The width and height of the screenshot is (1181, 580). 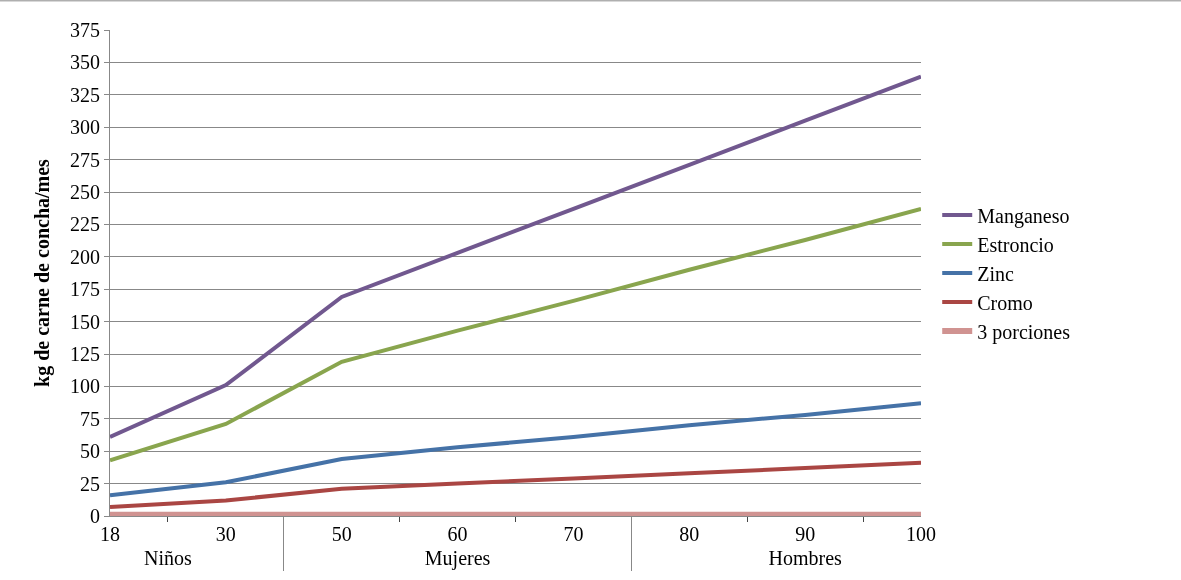 I want to click on y-tick-label: 125, so click(x=85, y=354).